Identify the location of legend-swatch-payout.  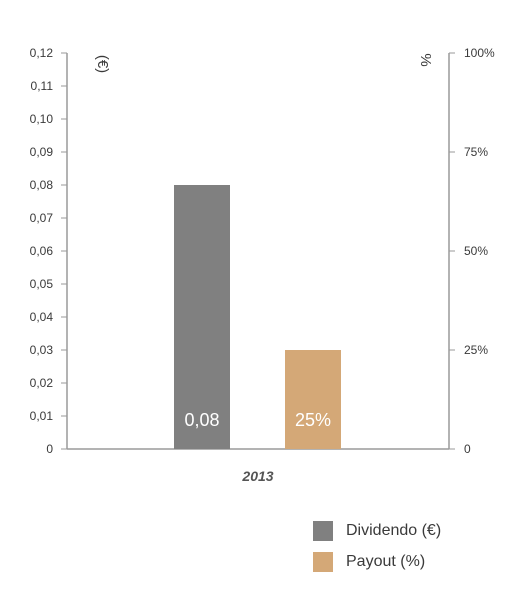
(323, 561).